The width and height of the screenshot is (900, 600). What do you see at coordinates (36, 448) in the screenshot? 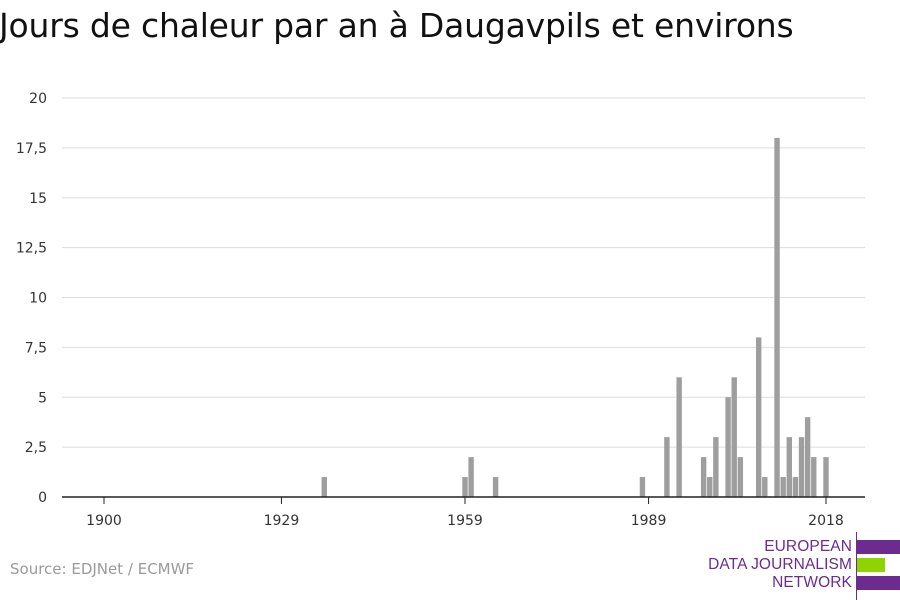
I see `y-tick-label: 2,5` at bounding box center [36, 448].